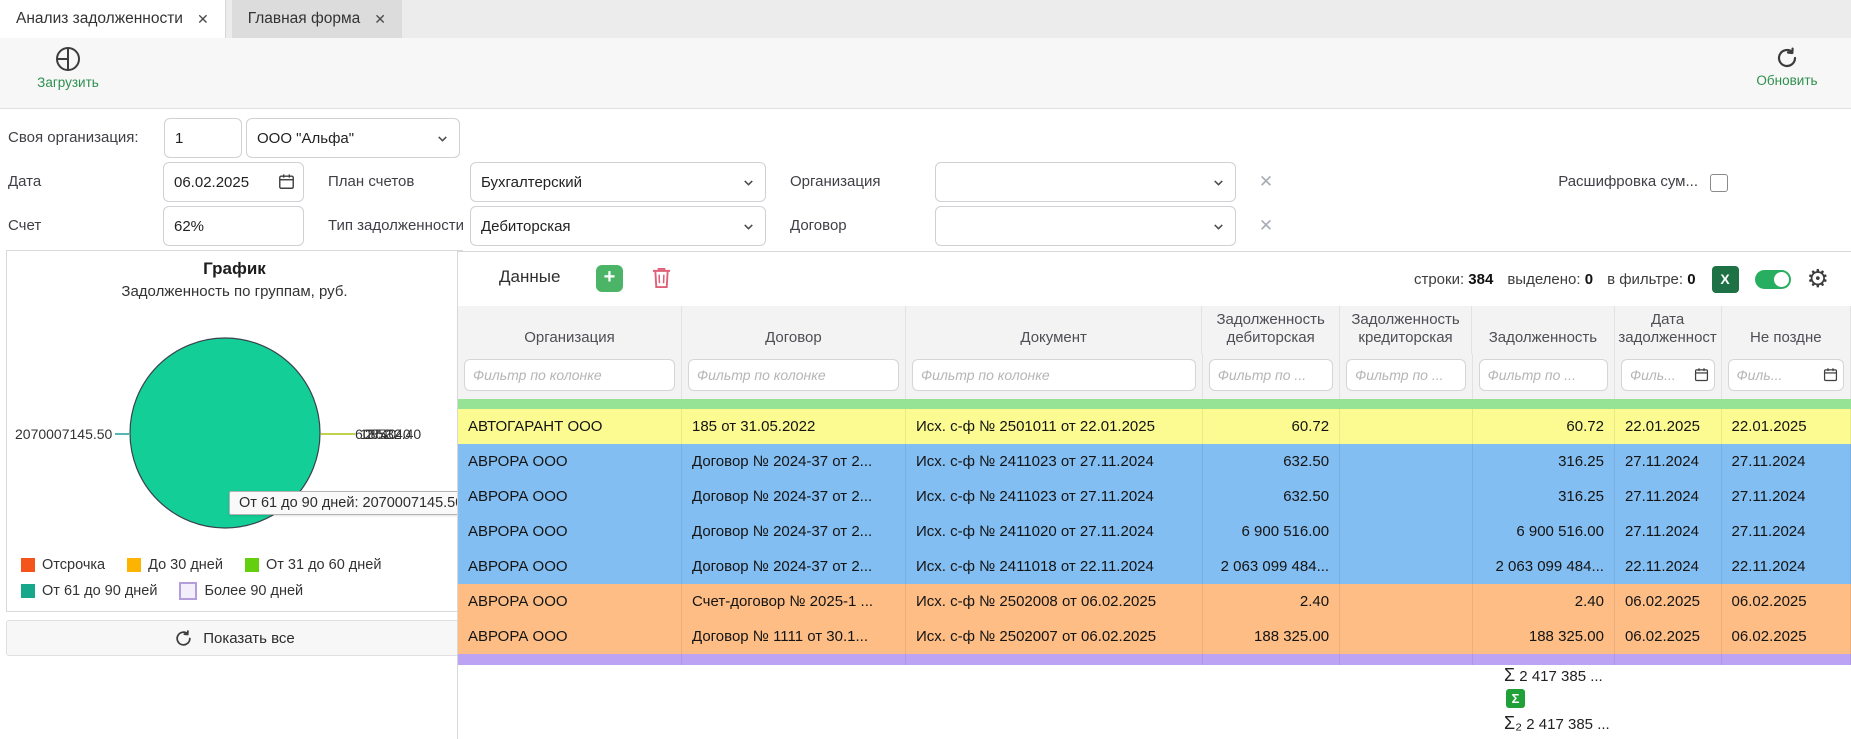  Describe the element at coordinates (241, 591) in the screenshot. I see `legend-item: Более 90 дней` at that location.